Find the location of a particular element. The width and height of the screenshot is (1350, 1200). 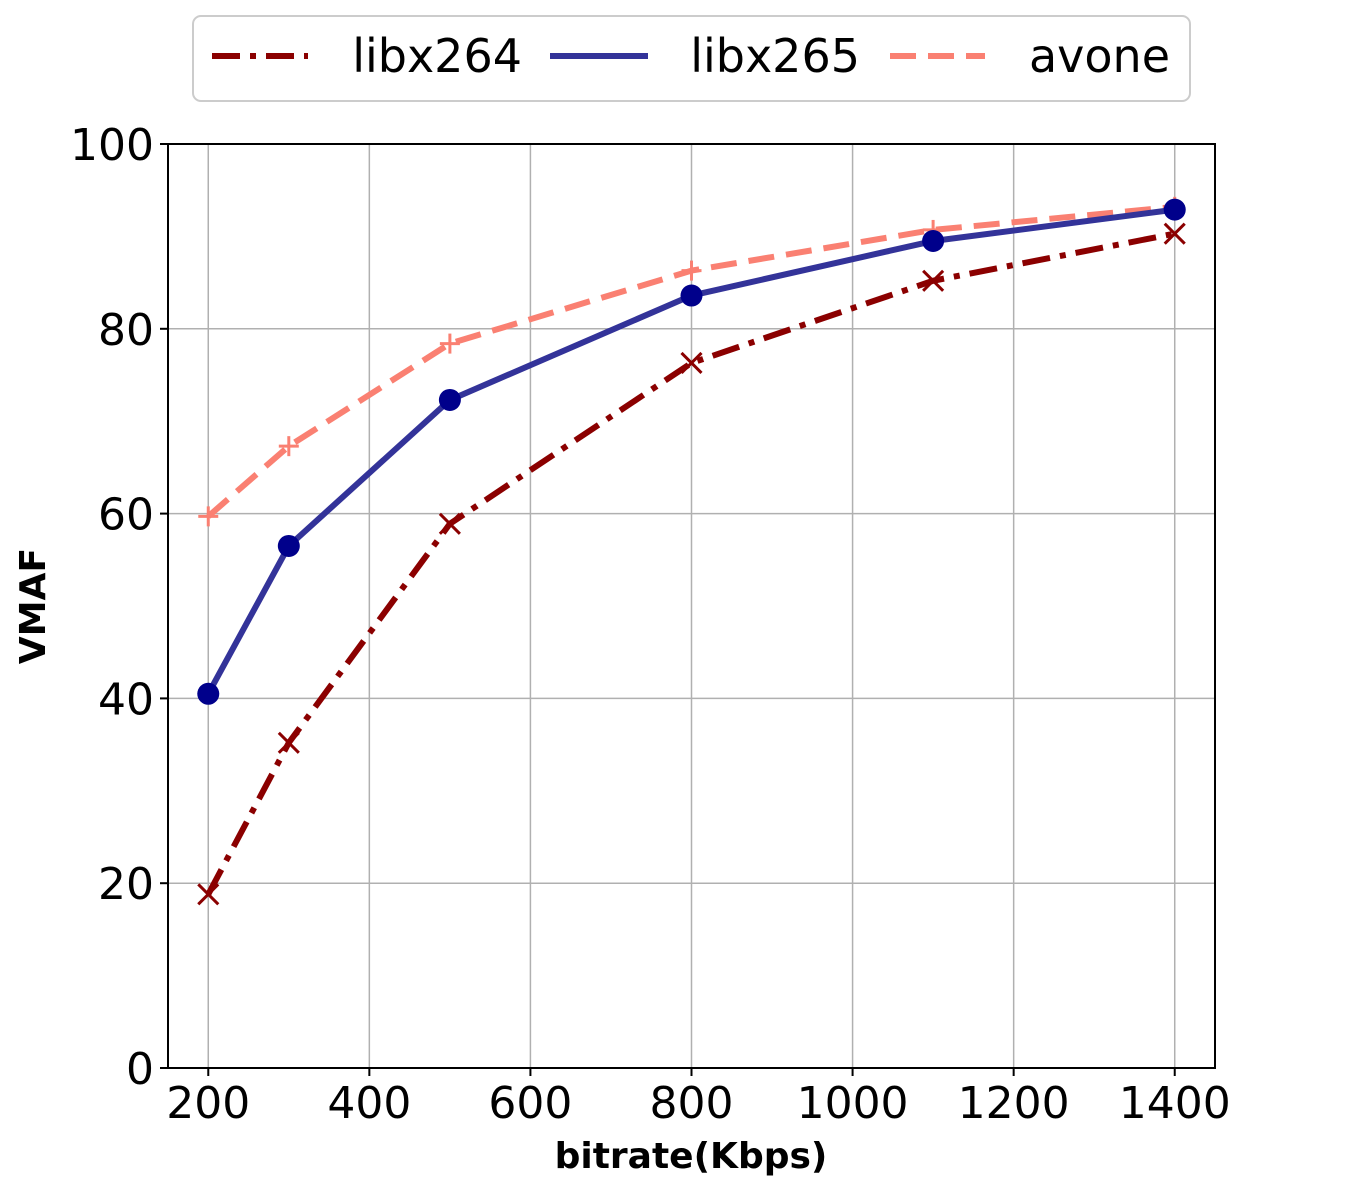

legend: libx264 libx265 avone is located at coordinates (691, 58).